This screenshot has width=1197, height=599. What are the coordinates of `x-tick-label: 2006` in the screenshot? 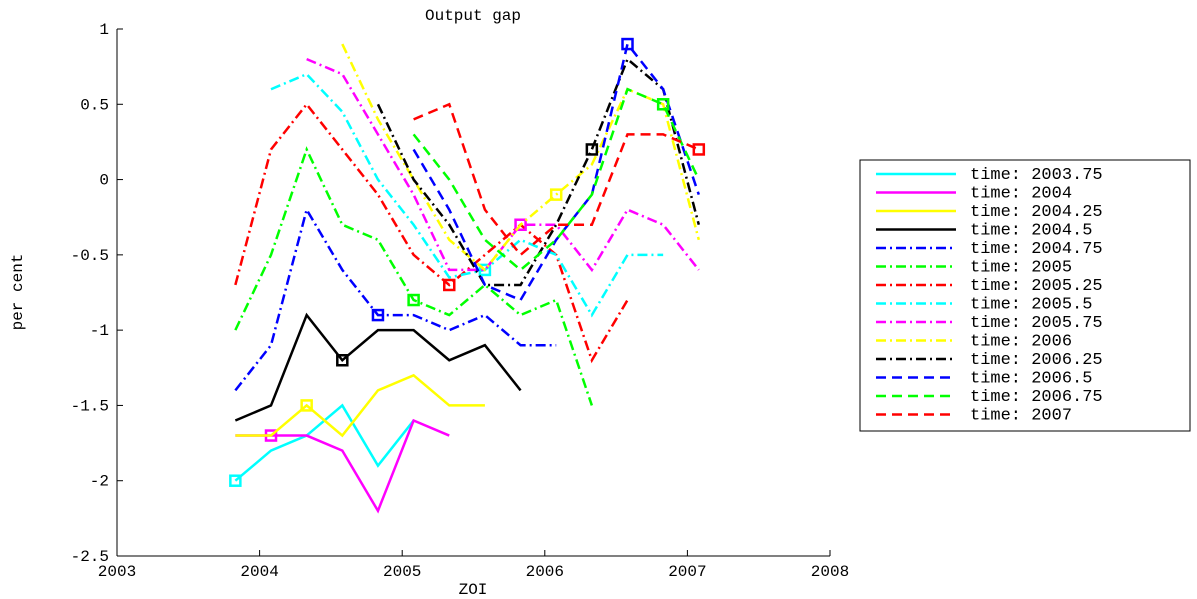 It's located at (545, 572).